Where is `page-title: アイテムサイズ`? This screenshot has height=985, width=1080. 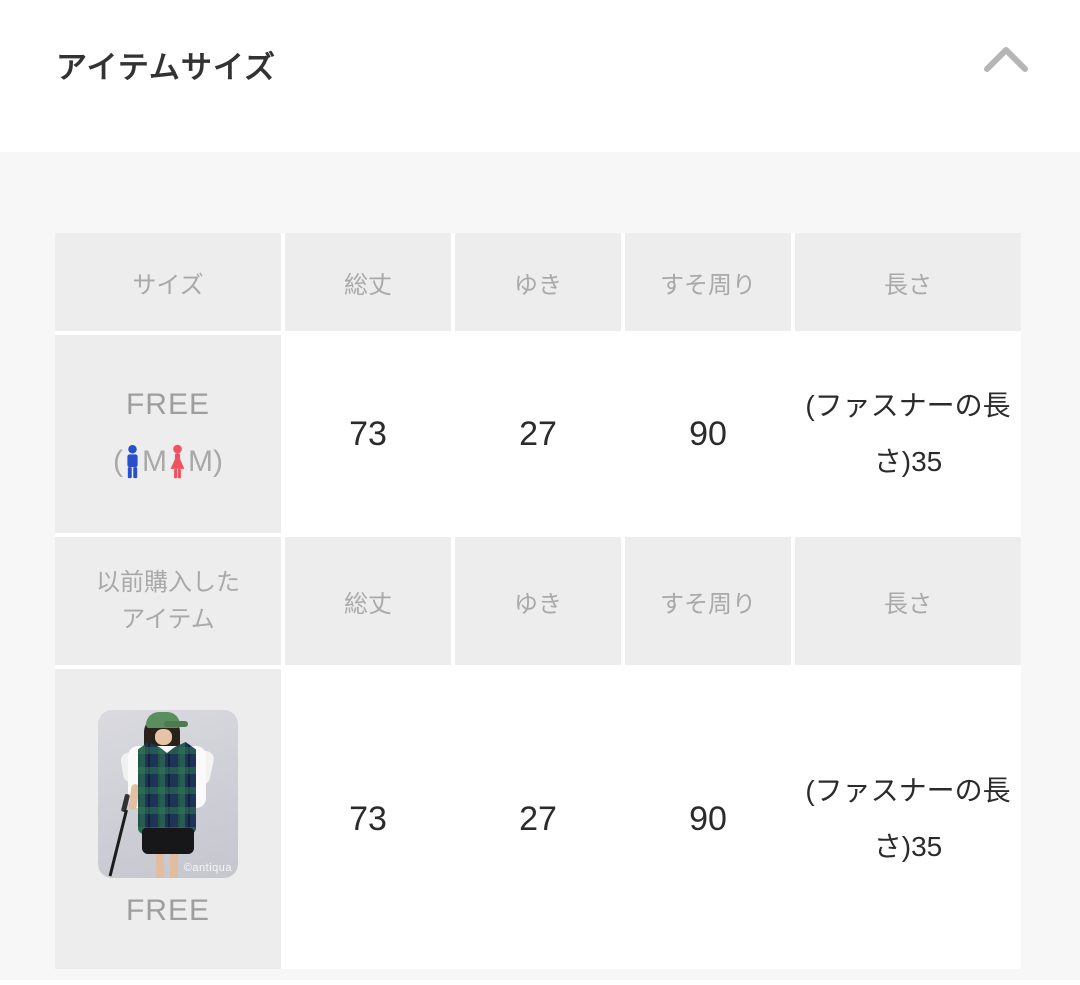
page-title: アイテムサイズ is located at coordinates (166, 67).